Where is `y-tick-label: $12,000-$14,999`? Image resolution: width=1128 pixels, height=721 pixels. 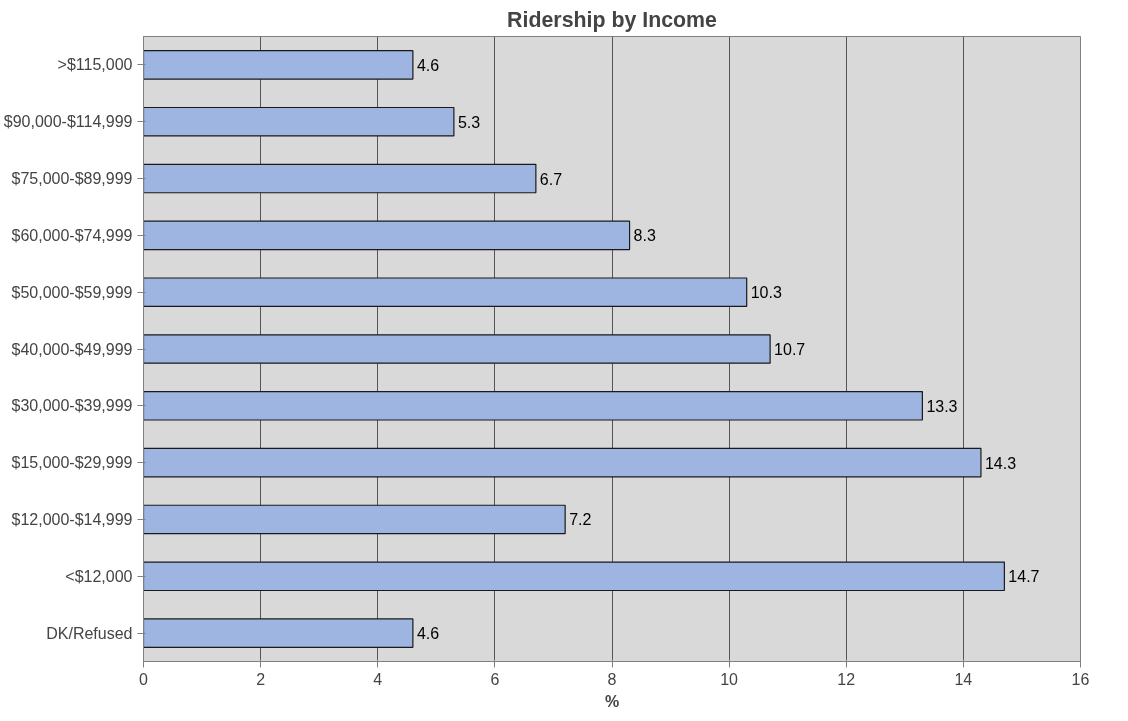 y-tick-label: $12,000-$14,999 is located at coordinates (72, 519).